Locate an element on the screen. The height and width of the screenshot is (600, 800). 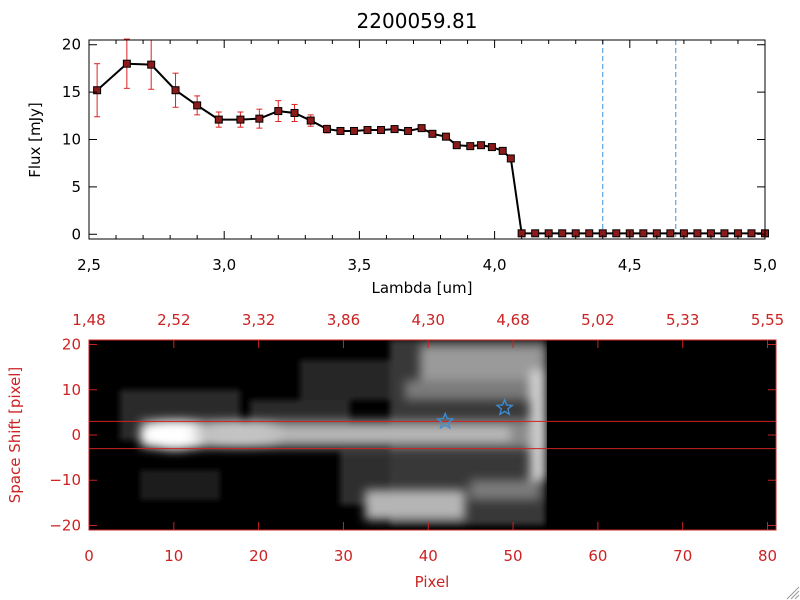
x-tick-label: 4,0 is located at coordinates (495, 265).